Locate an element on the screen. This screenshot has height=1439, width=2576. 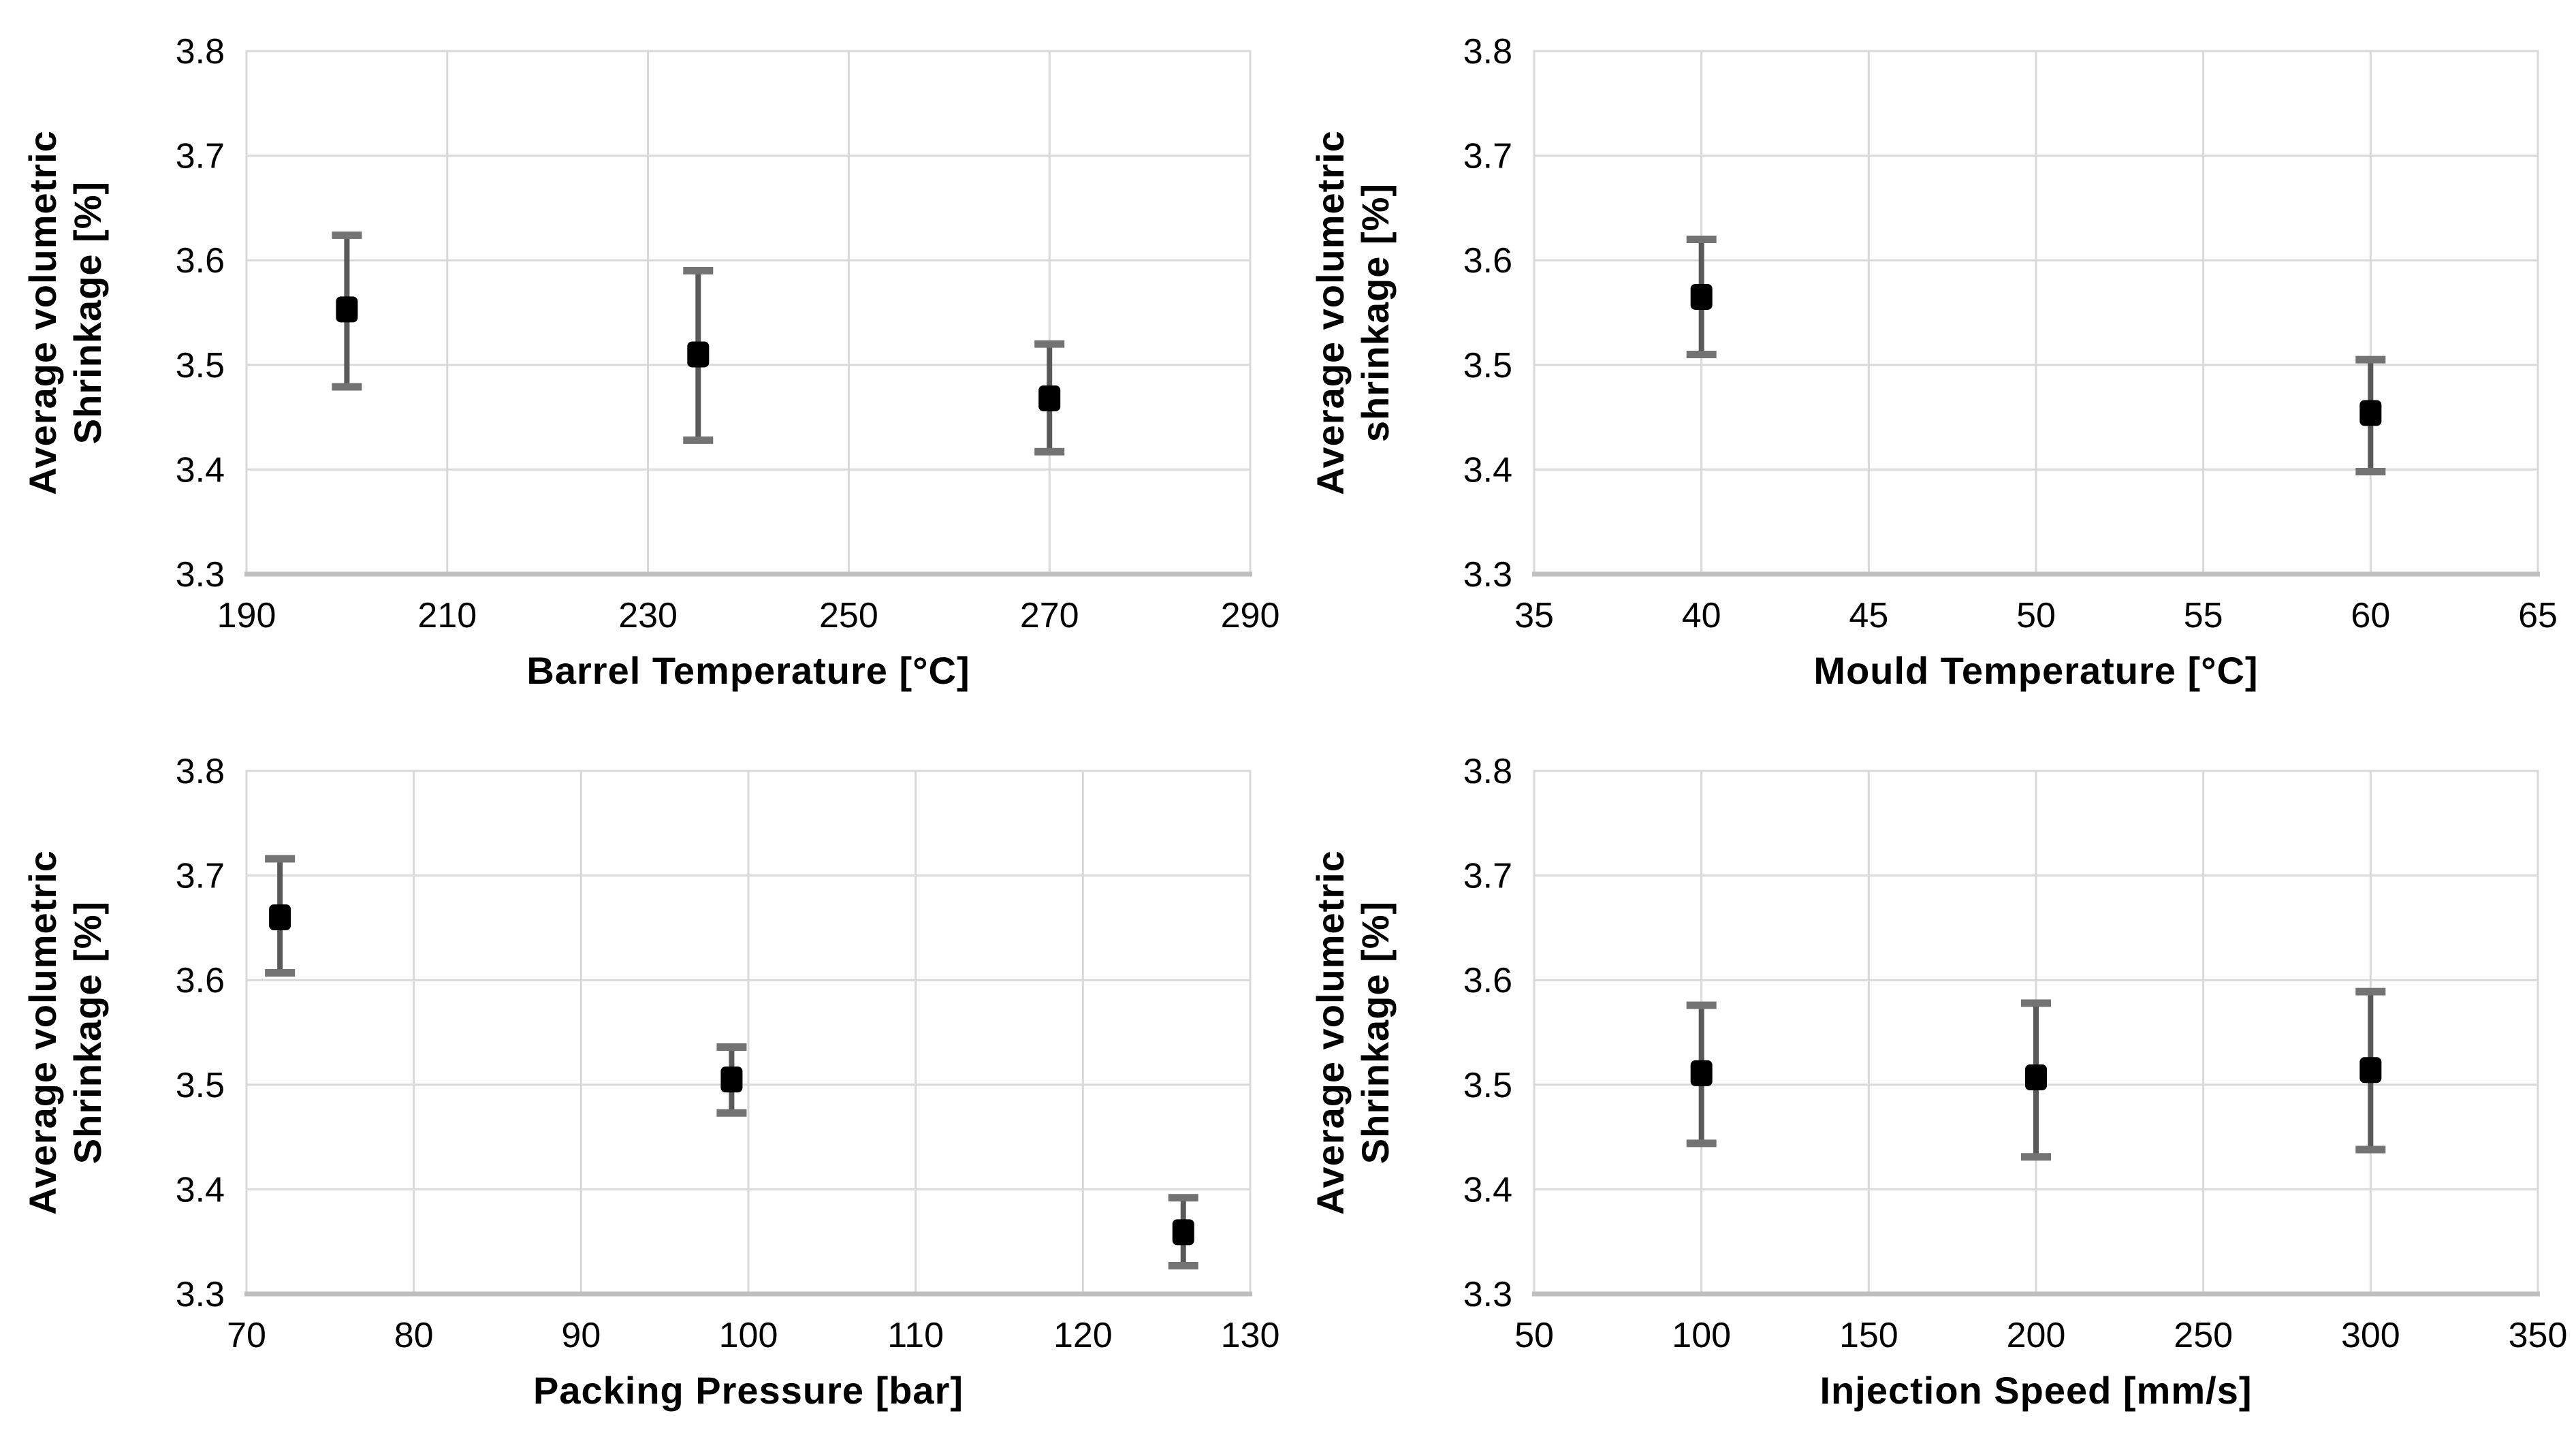
x-tick-label: 150 is located at coordinates (1868, 1335).